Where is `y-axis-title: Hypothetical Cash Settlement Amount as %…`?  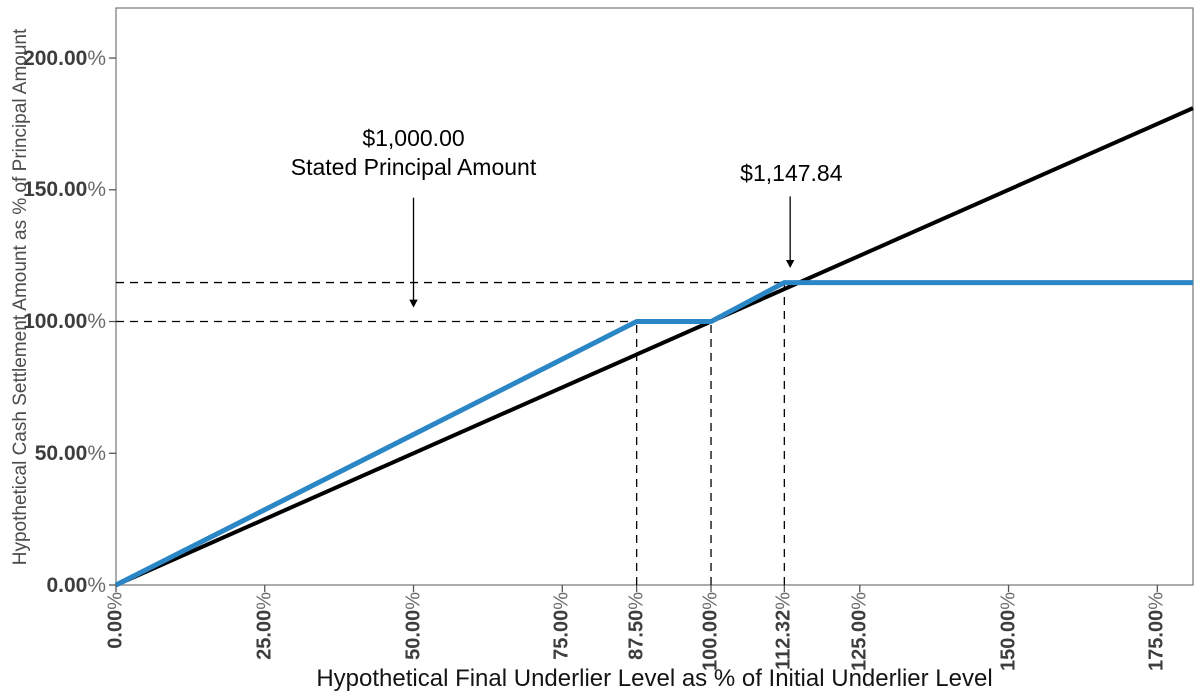 y-axis-title: Hypothetical Cash Settlement Amount as %… is located at coordinates (20, 297).